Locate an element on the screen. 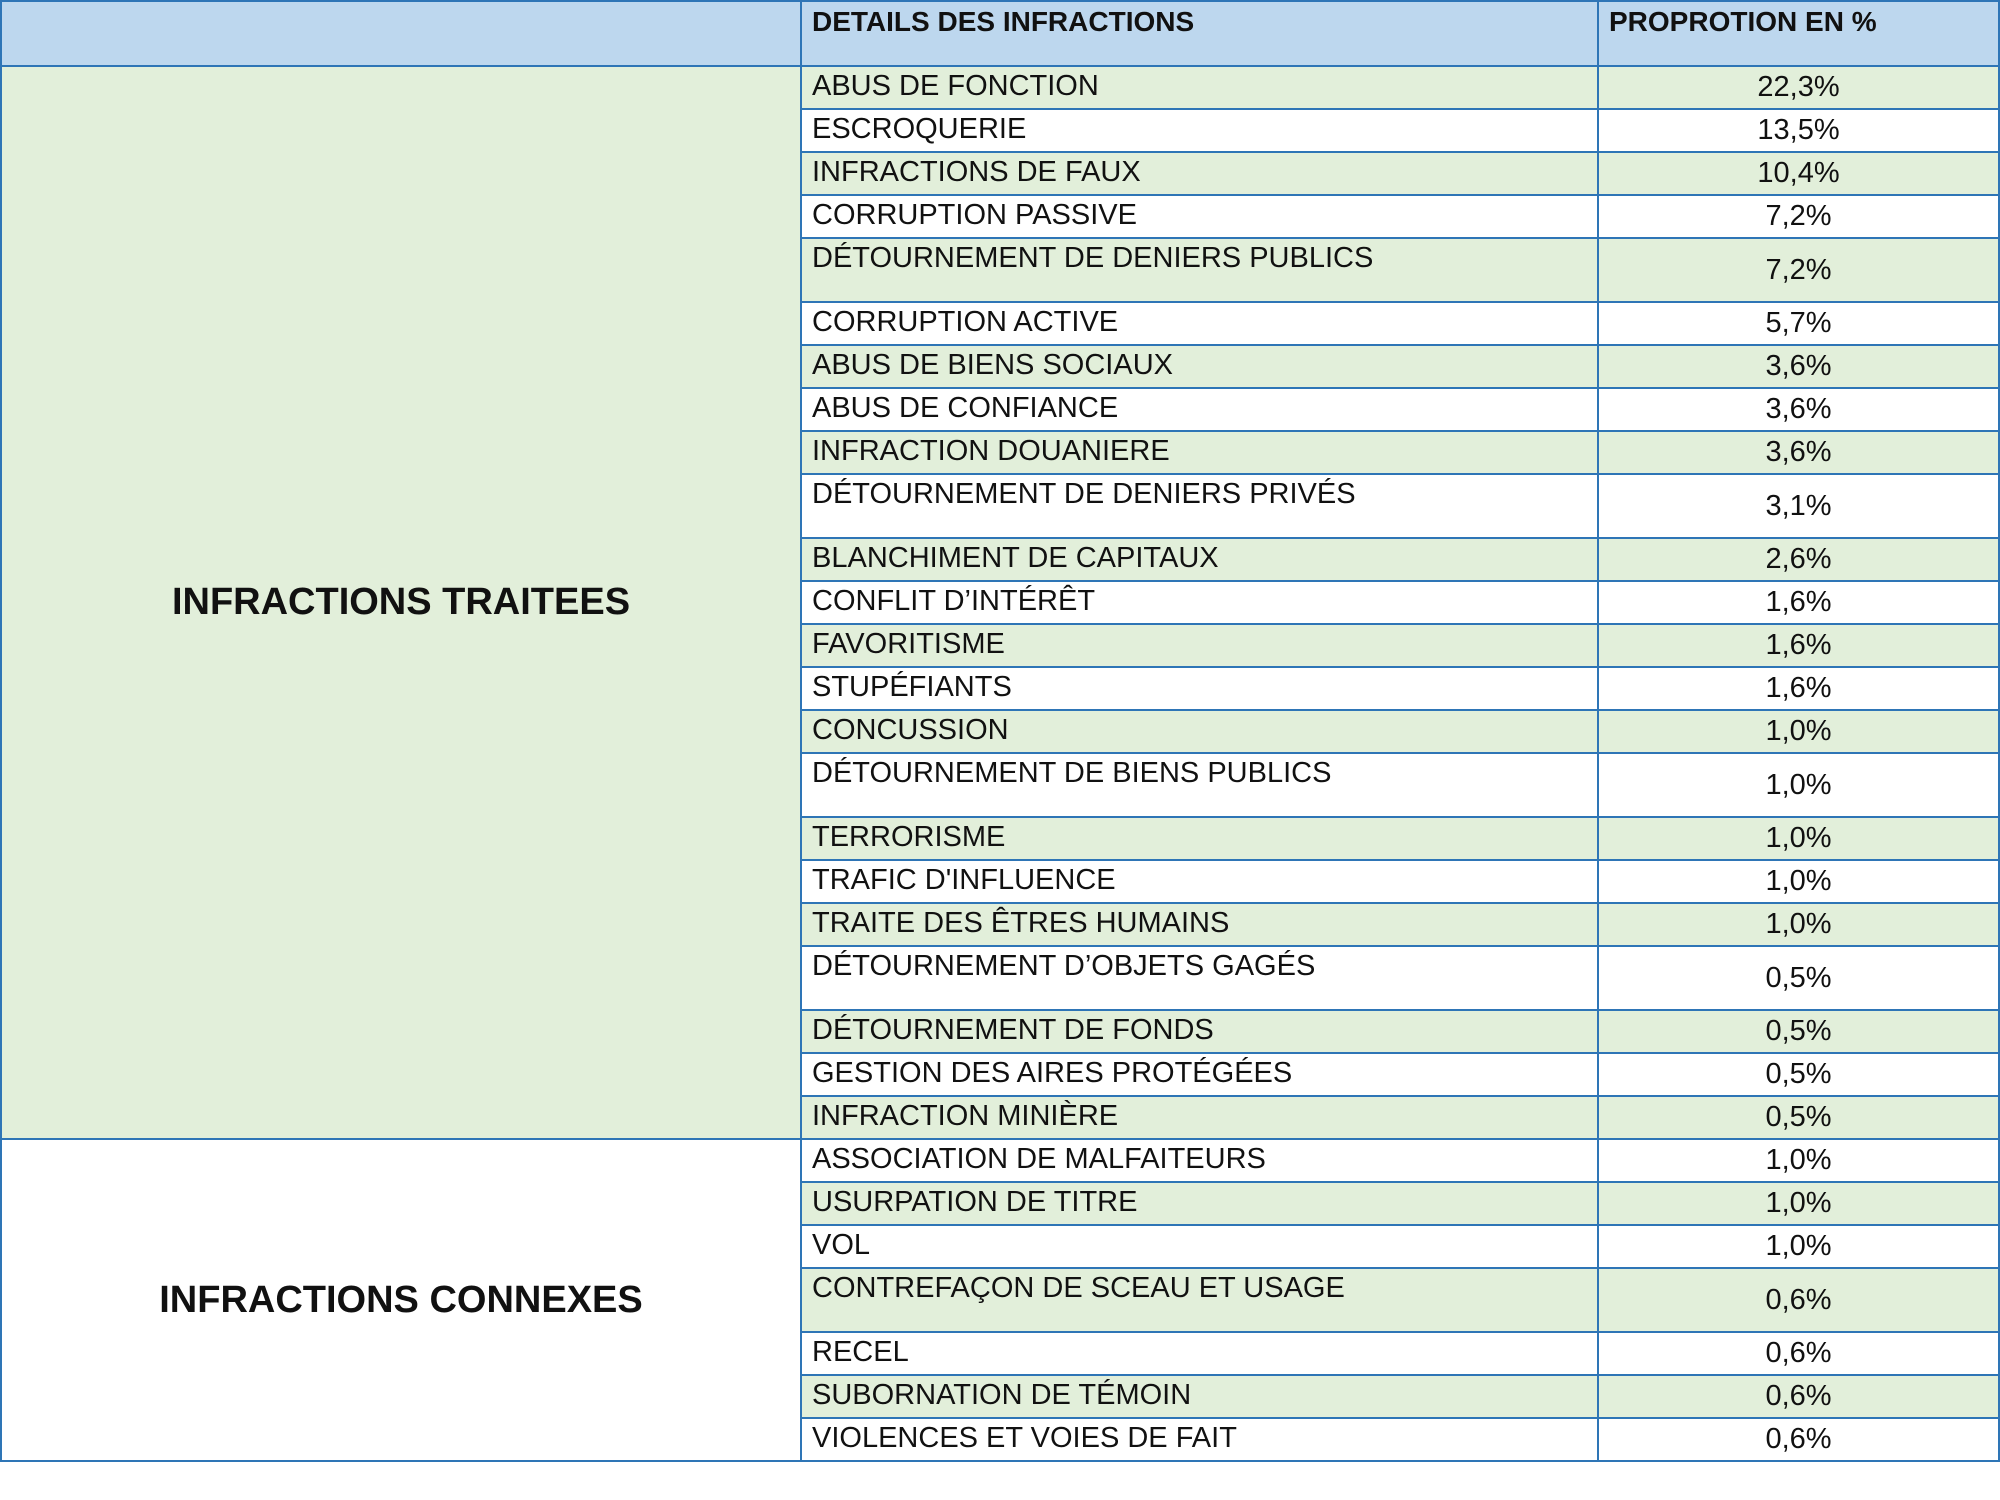 The width and height of the screenshot is (2000, 1500). row-proportion-value: 13,5% is located at coordinates (1798, 130).